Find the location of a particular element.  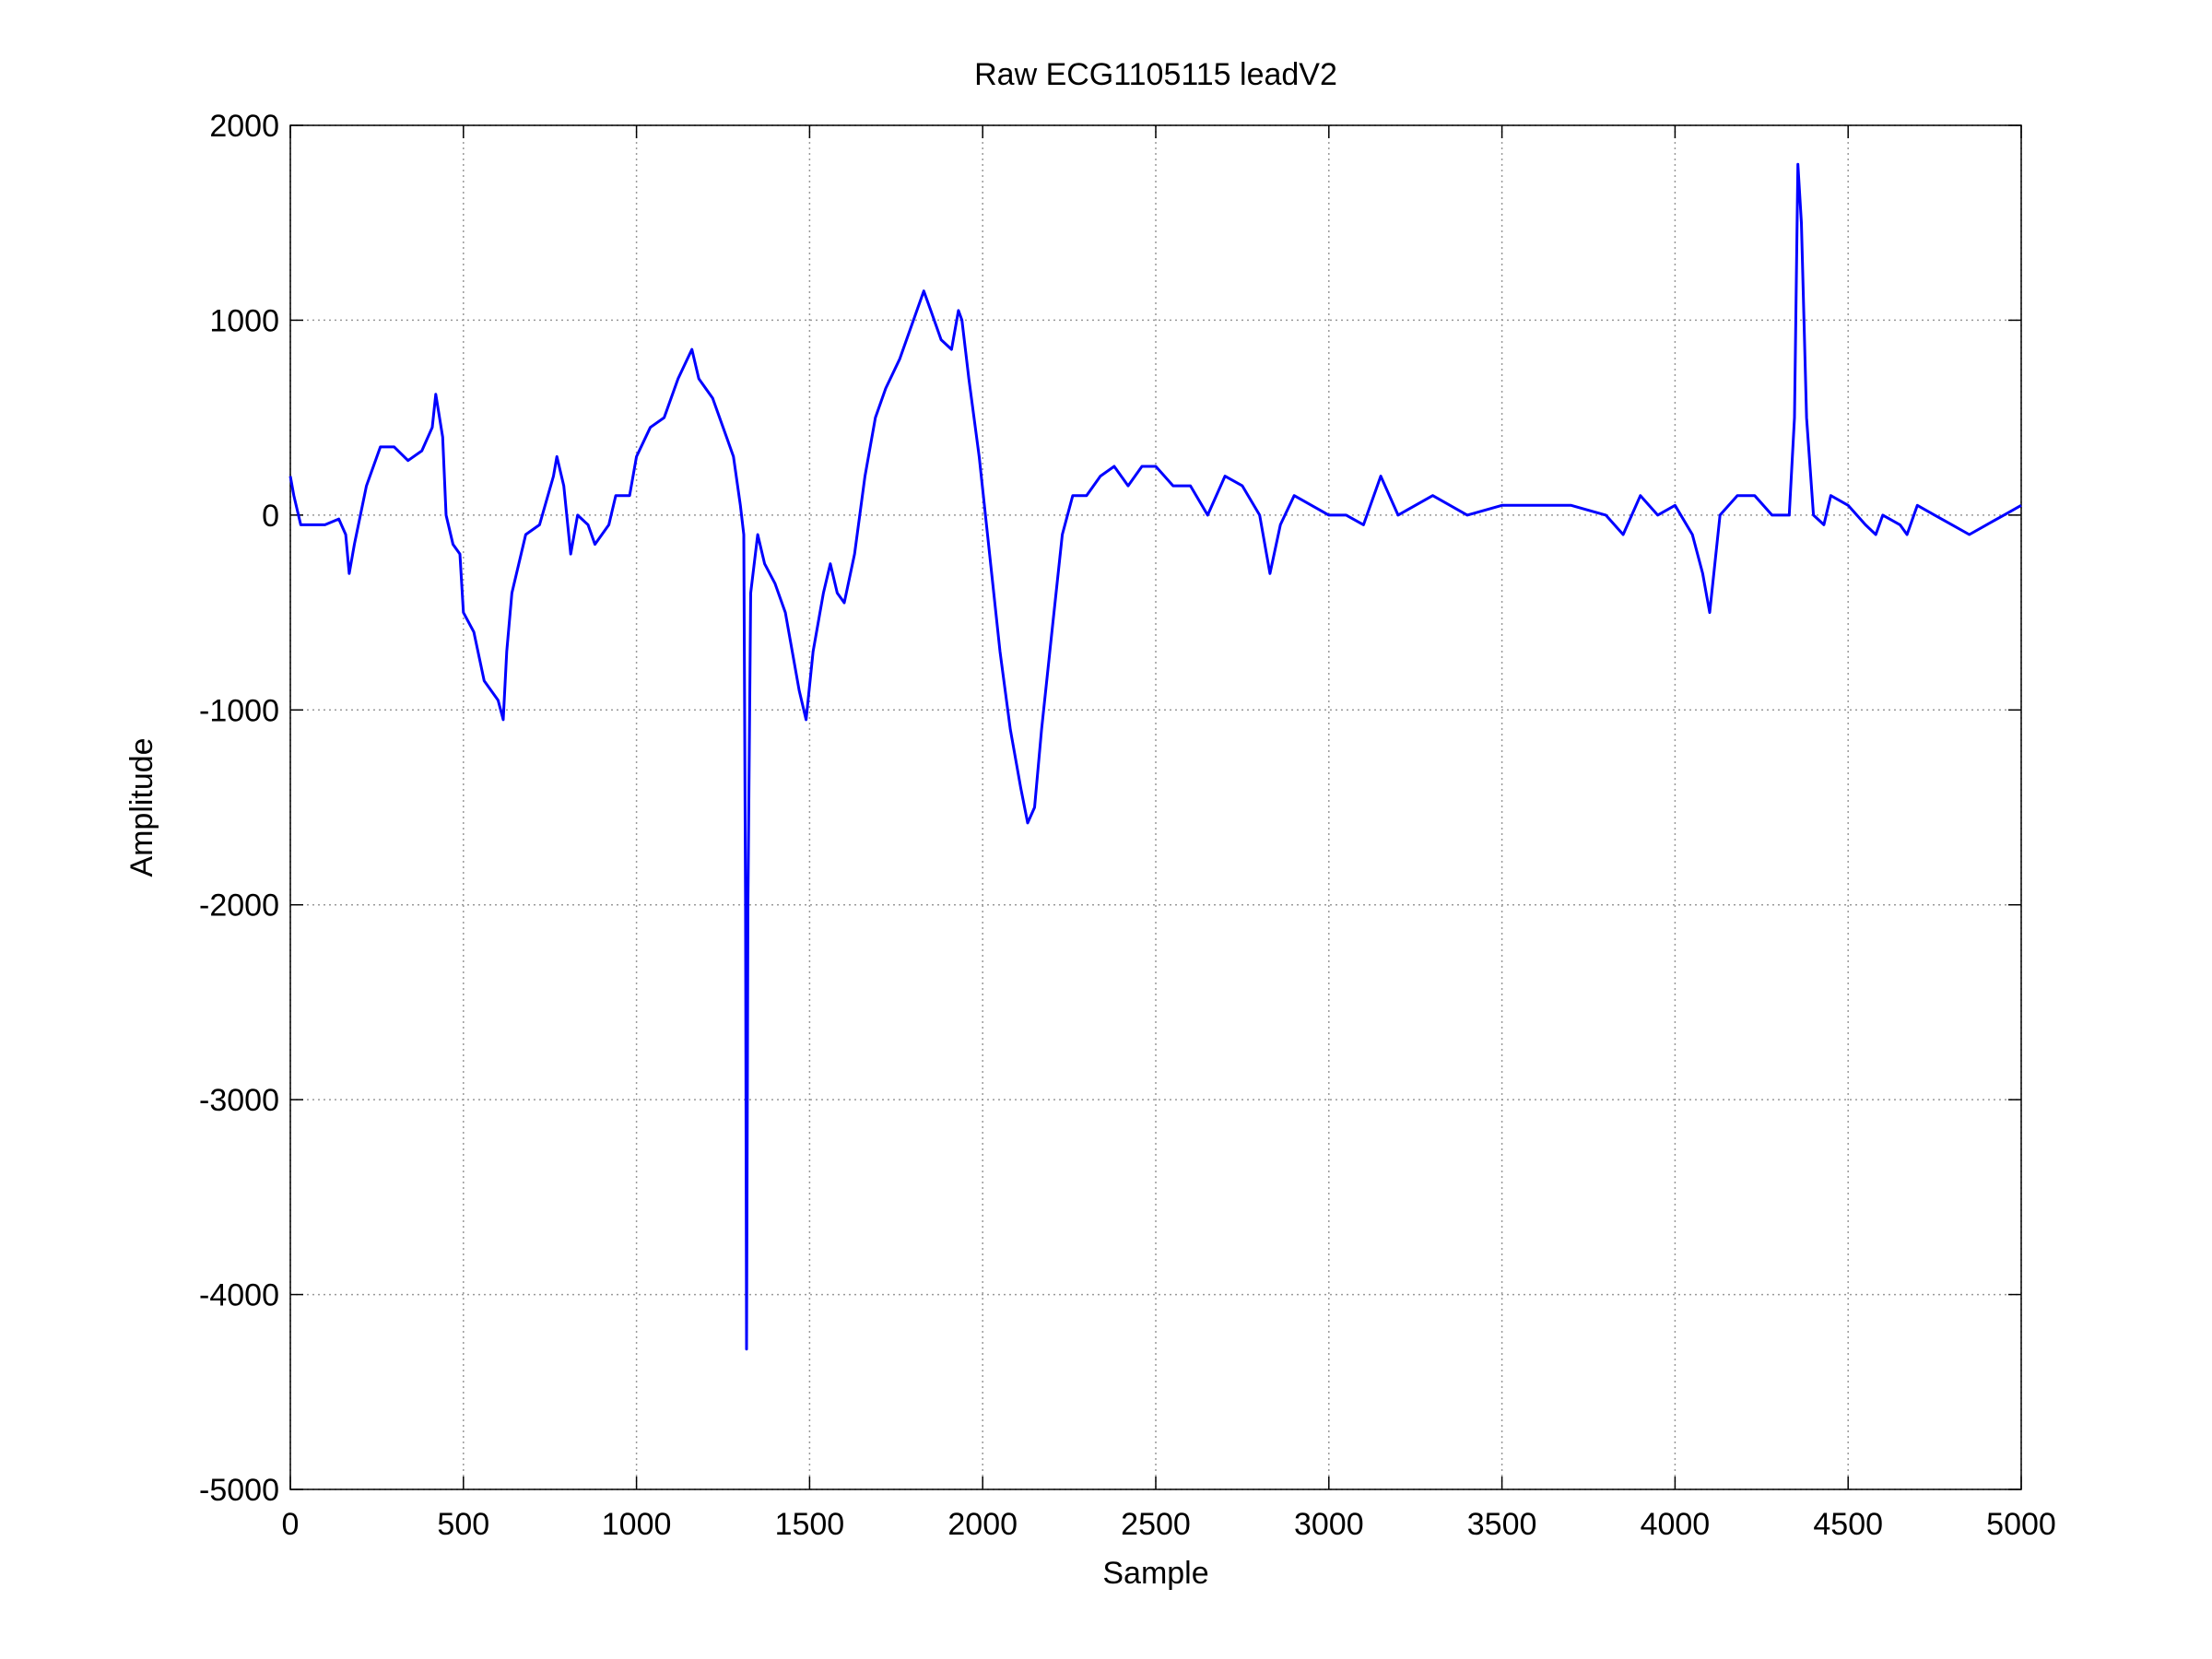

x-tick-label: 500 is located at coordinates (463, 1524).